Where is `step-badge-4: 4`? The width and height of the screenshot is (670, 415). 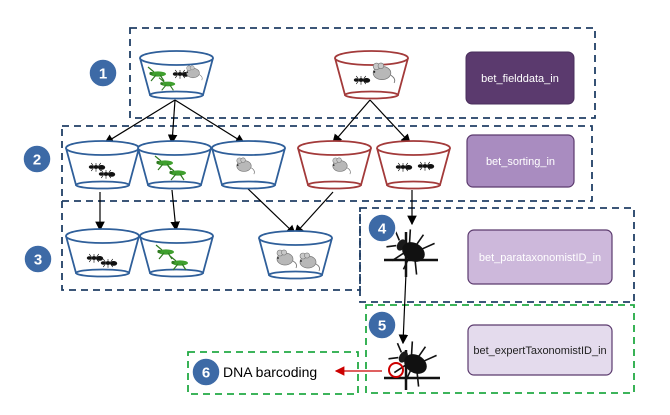
step-badge-4: 4 is located at coordinates (382, 228).